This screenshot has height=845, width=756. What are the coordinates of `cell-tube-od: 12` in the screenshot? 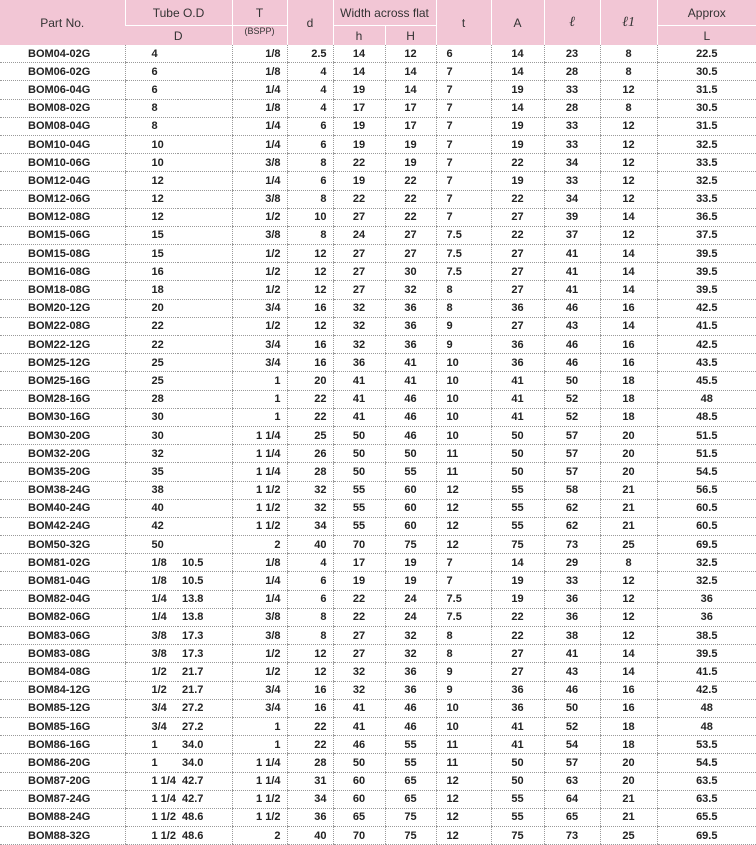 It's located at (151, 217).